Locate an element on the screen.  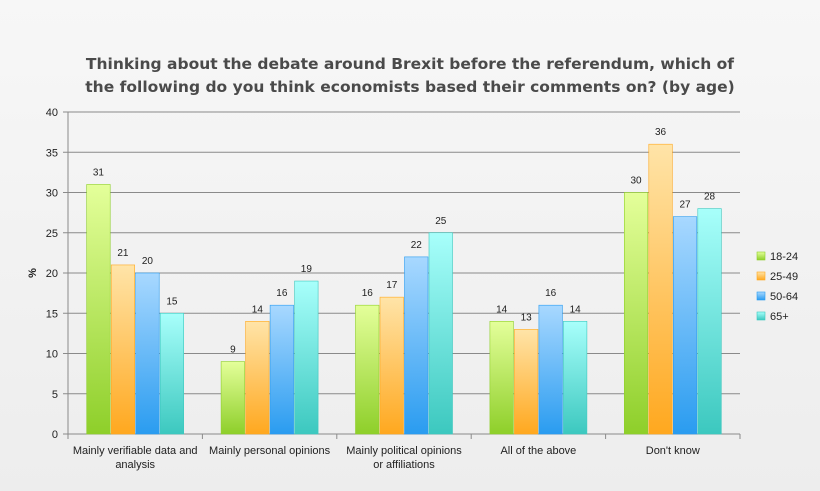
legend: 18-24 25-49 50-64 65+ is located at coordinates (777, 287).